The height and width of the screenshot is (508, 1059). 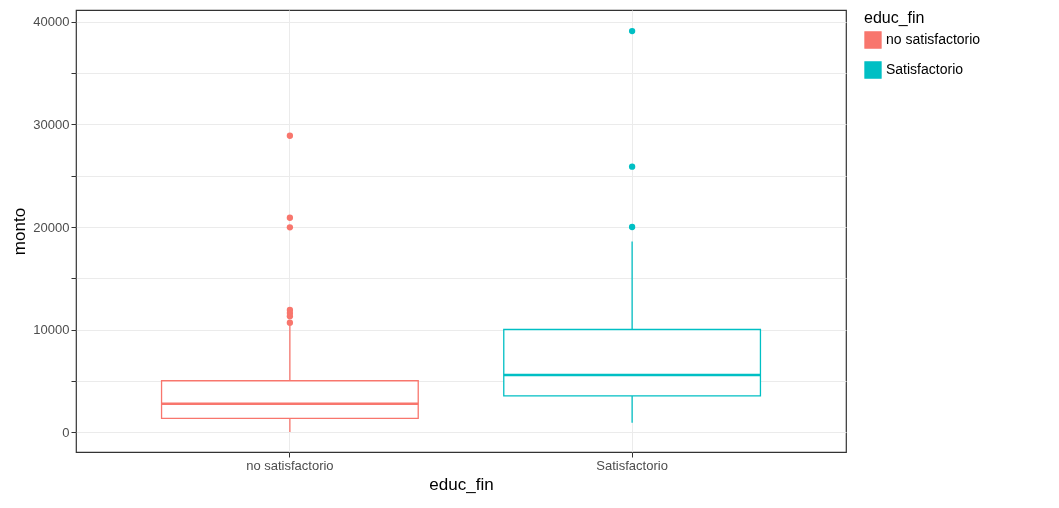 I want to click on y-tick-label: 40000, so click(x=51, y=22).